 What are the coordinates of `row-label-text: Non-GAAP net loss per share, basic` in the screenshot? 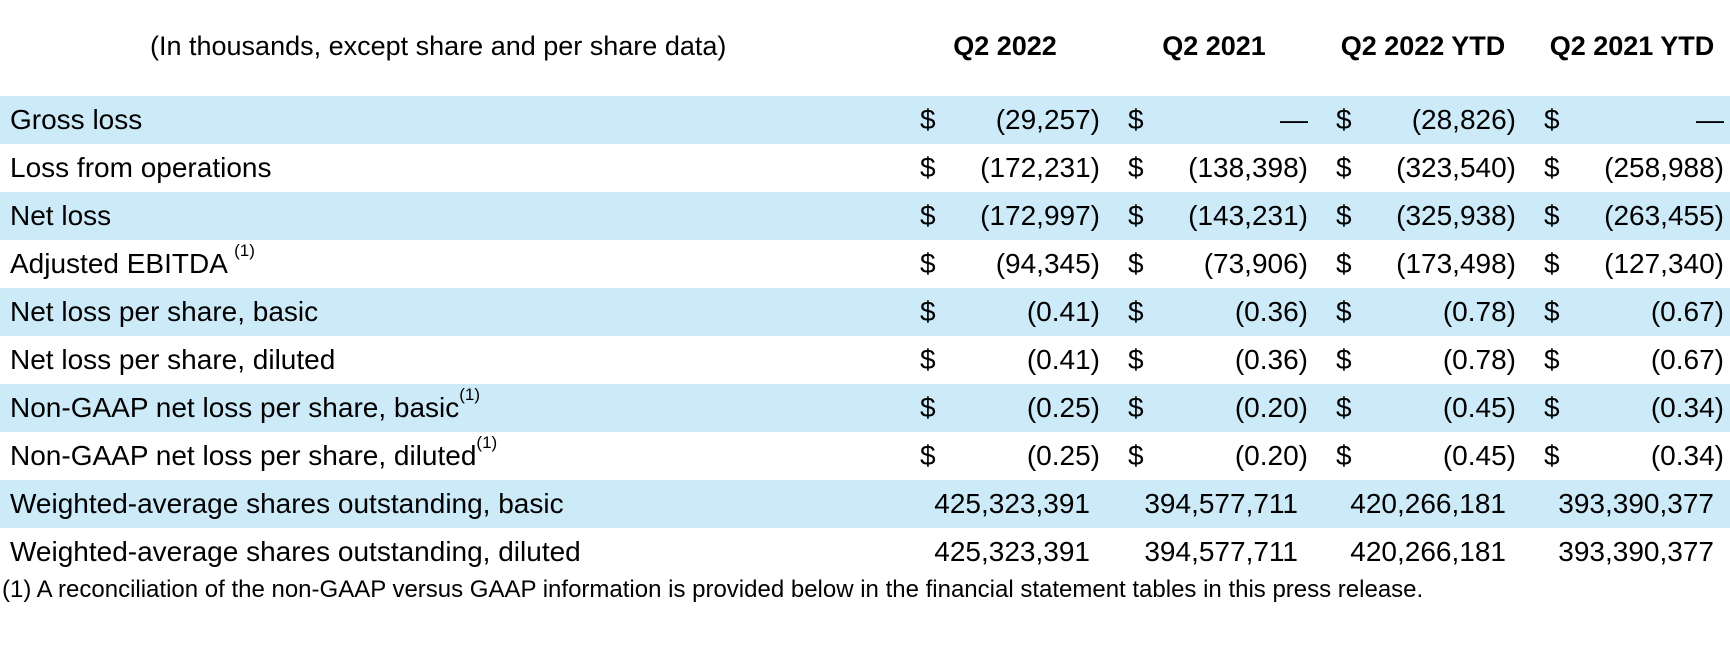 It's located at (235, 407).